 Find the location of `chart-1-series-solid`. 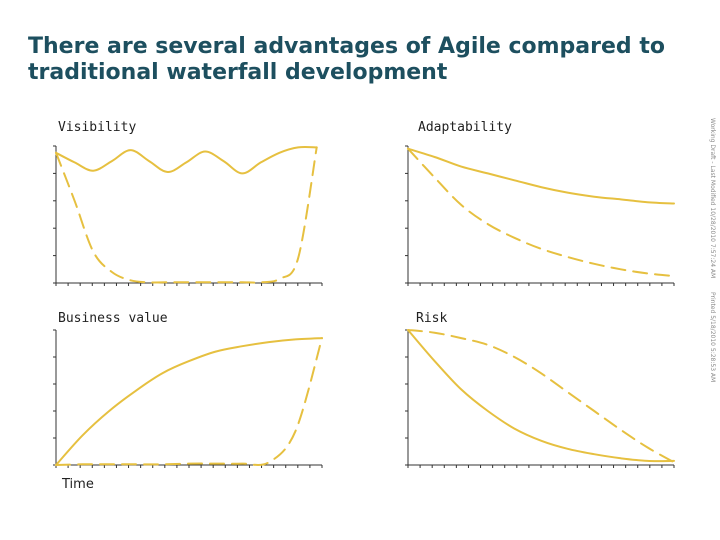

chart-1-series-solid is located at coordinates (541, 176).